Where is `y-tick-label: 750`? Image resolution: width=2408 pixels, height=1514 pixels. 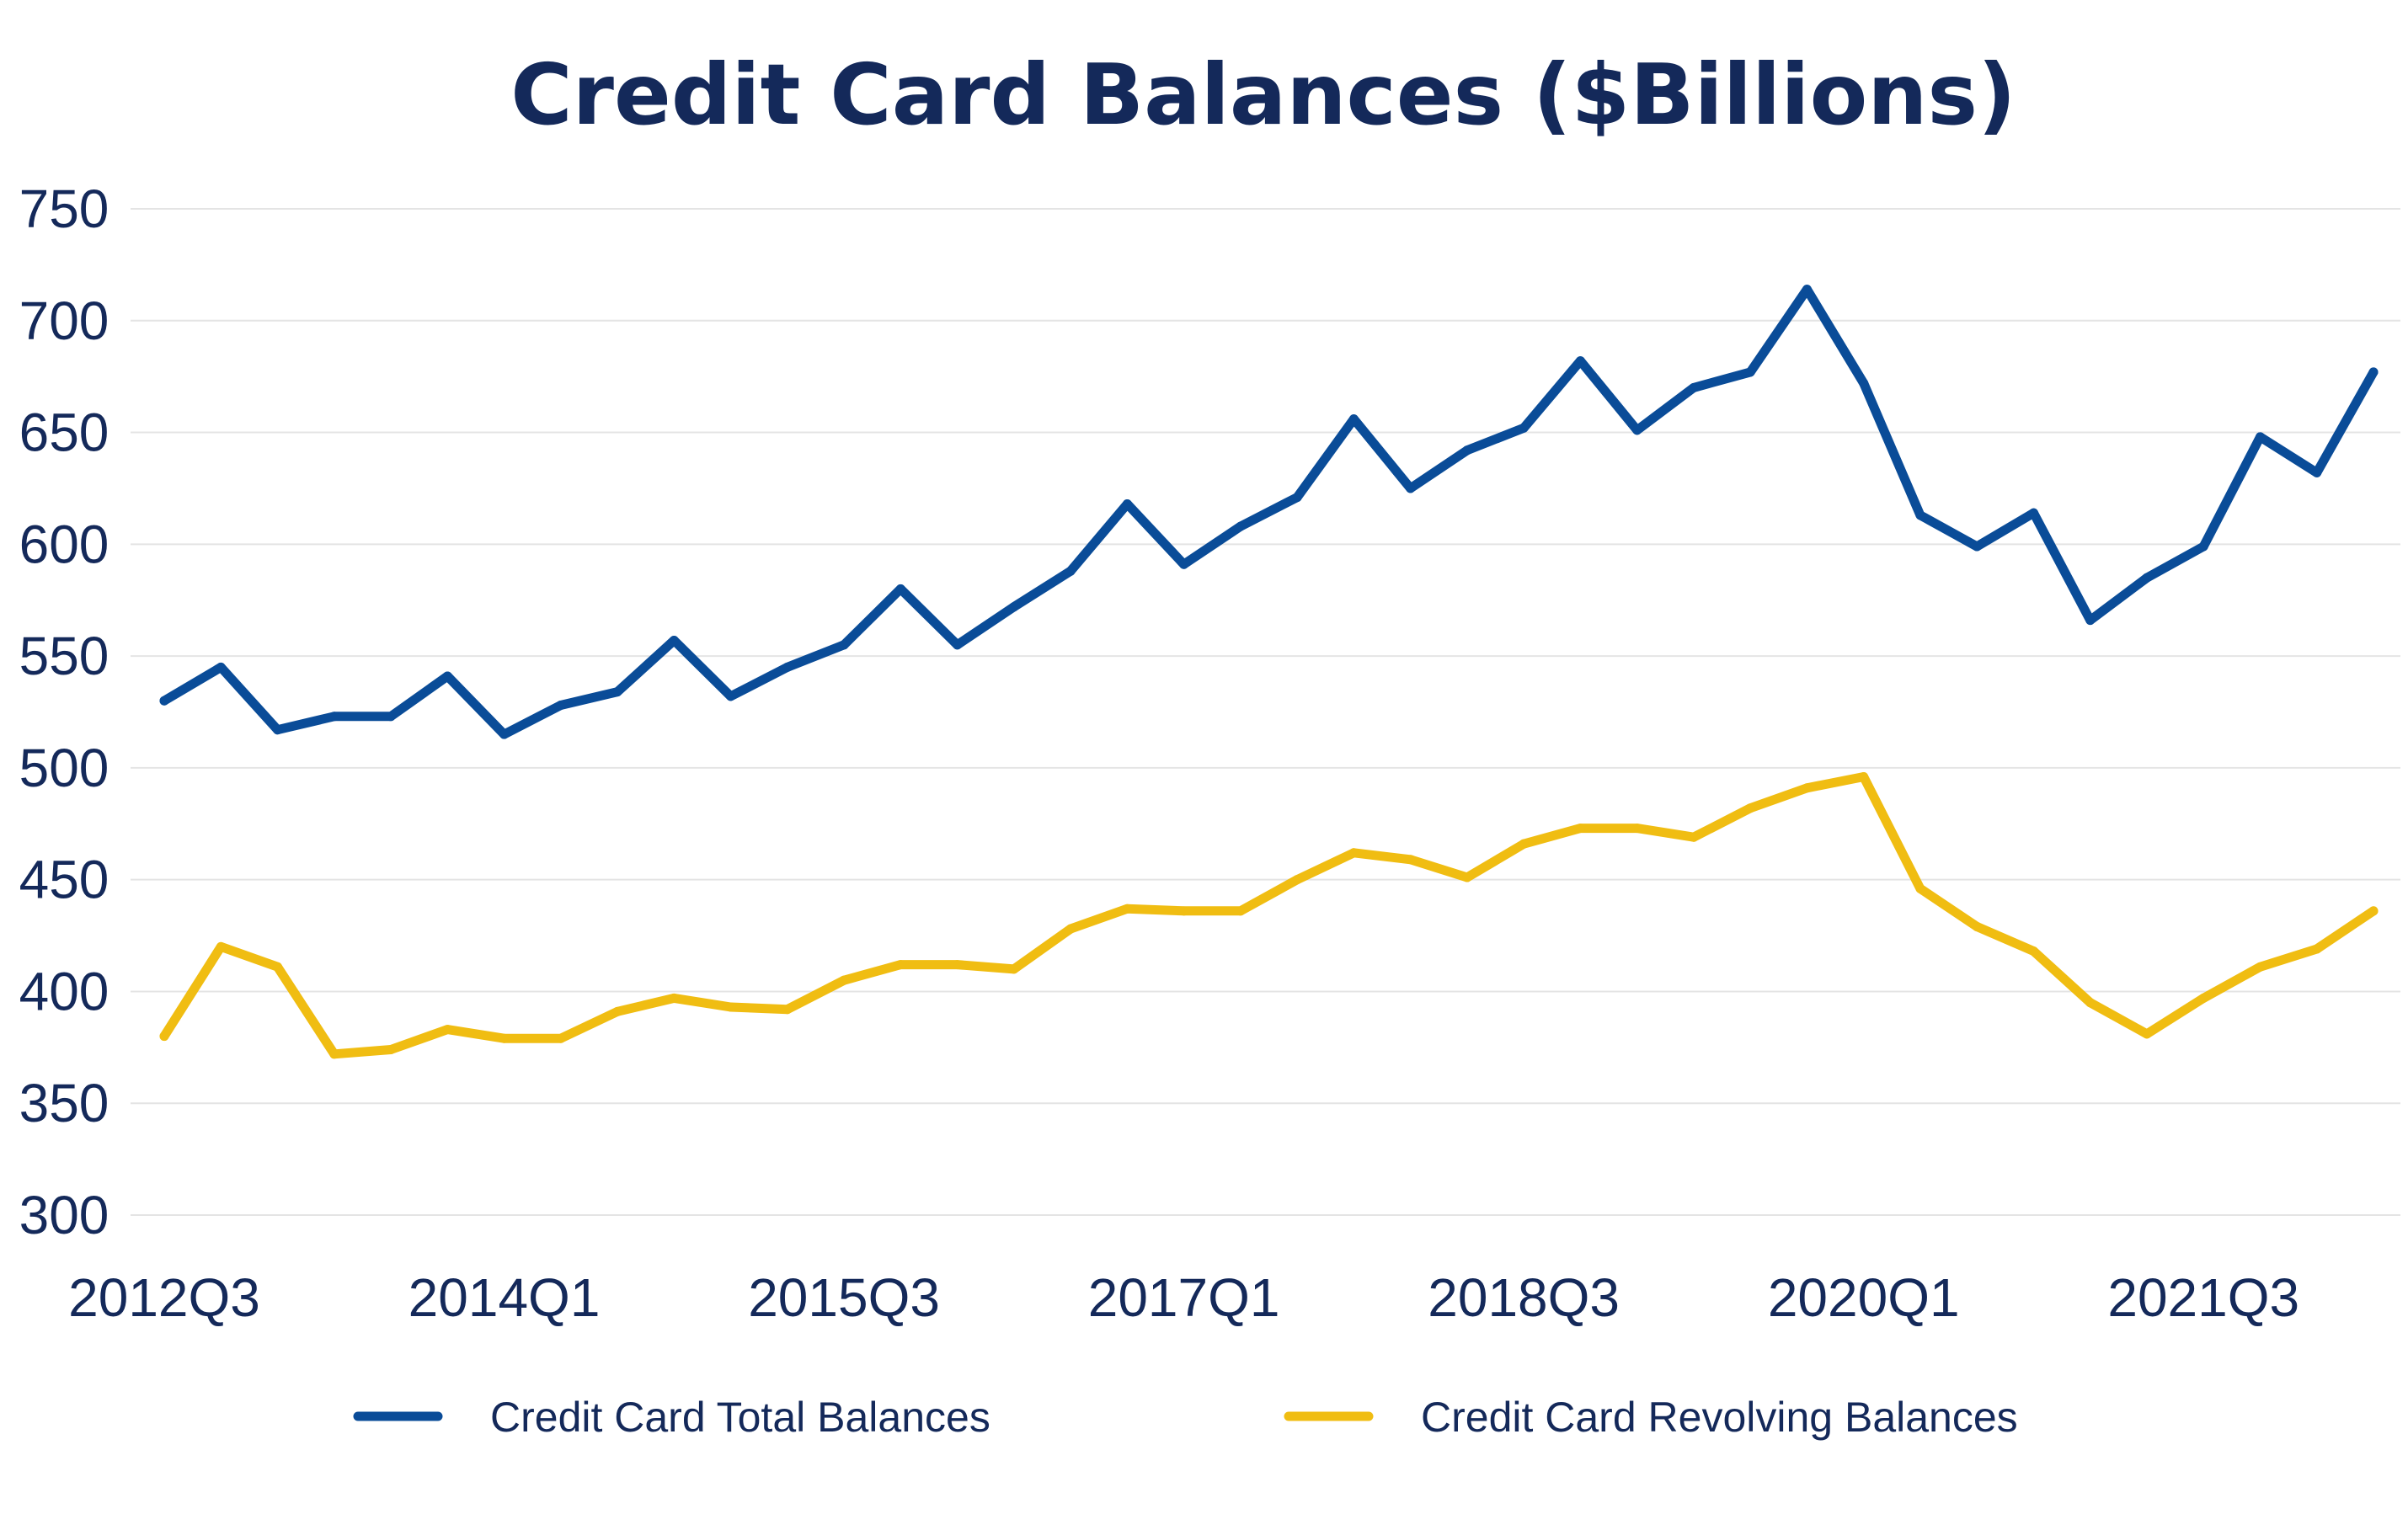
y-tick-label: 750 is located at coordinates (64, 209).